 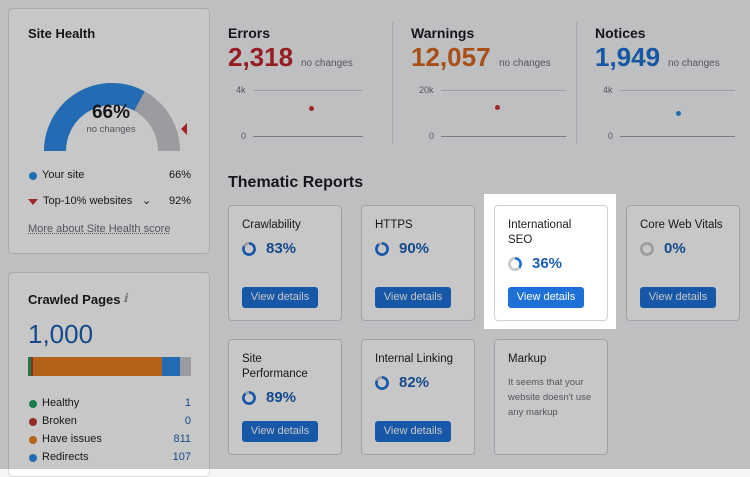 I want to click on report-card-internal-linking: Internal Linking 82% View details, so click(x=418, y=397).